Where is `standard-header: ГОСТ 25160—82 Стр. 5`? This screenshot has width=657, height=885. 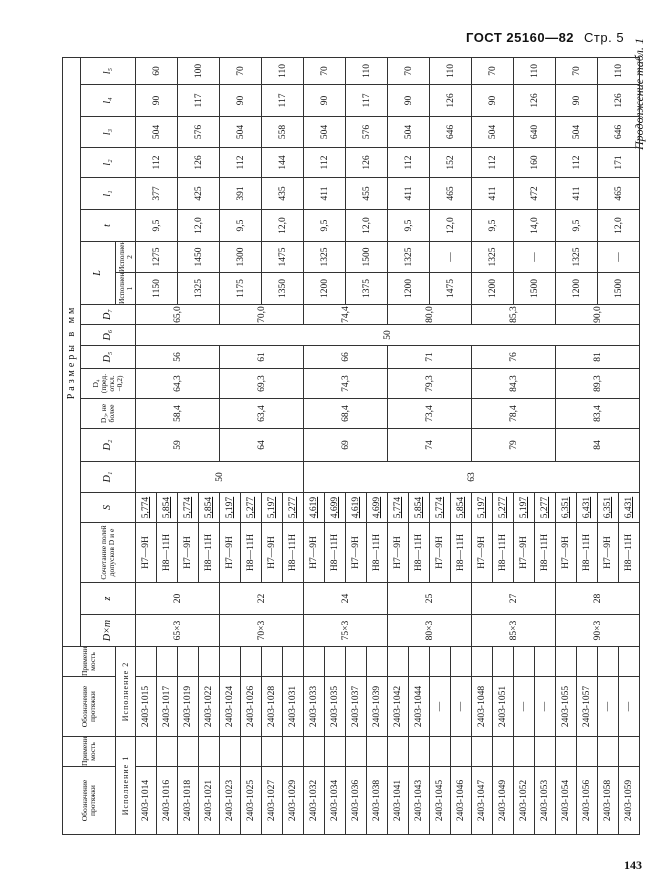 standard-header: ГОСТ 25160—82 Стр. 5 is located at coordinates (545, 37).